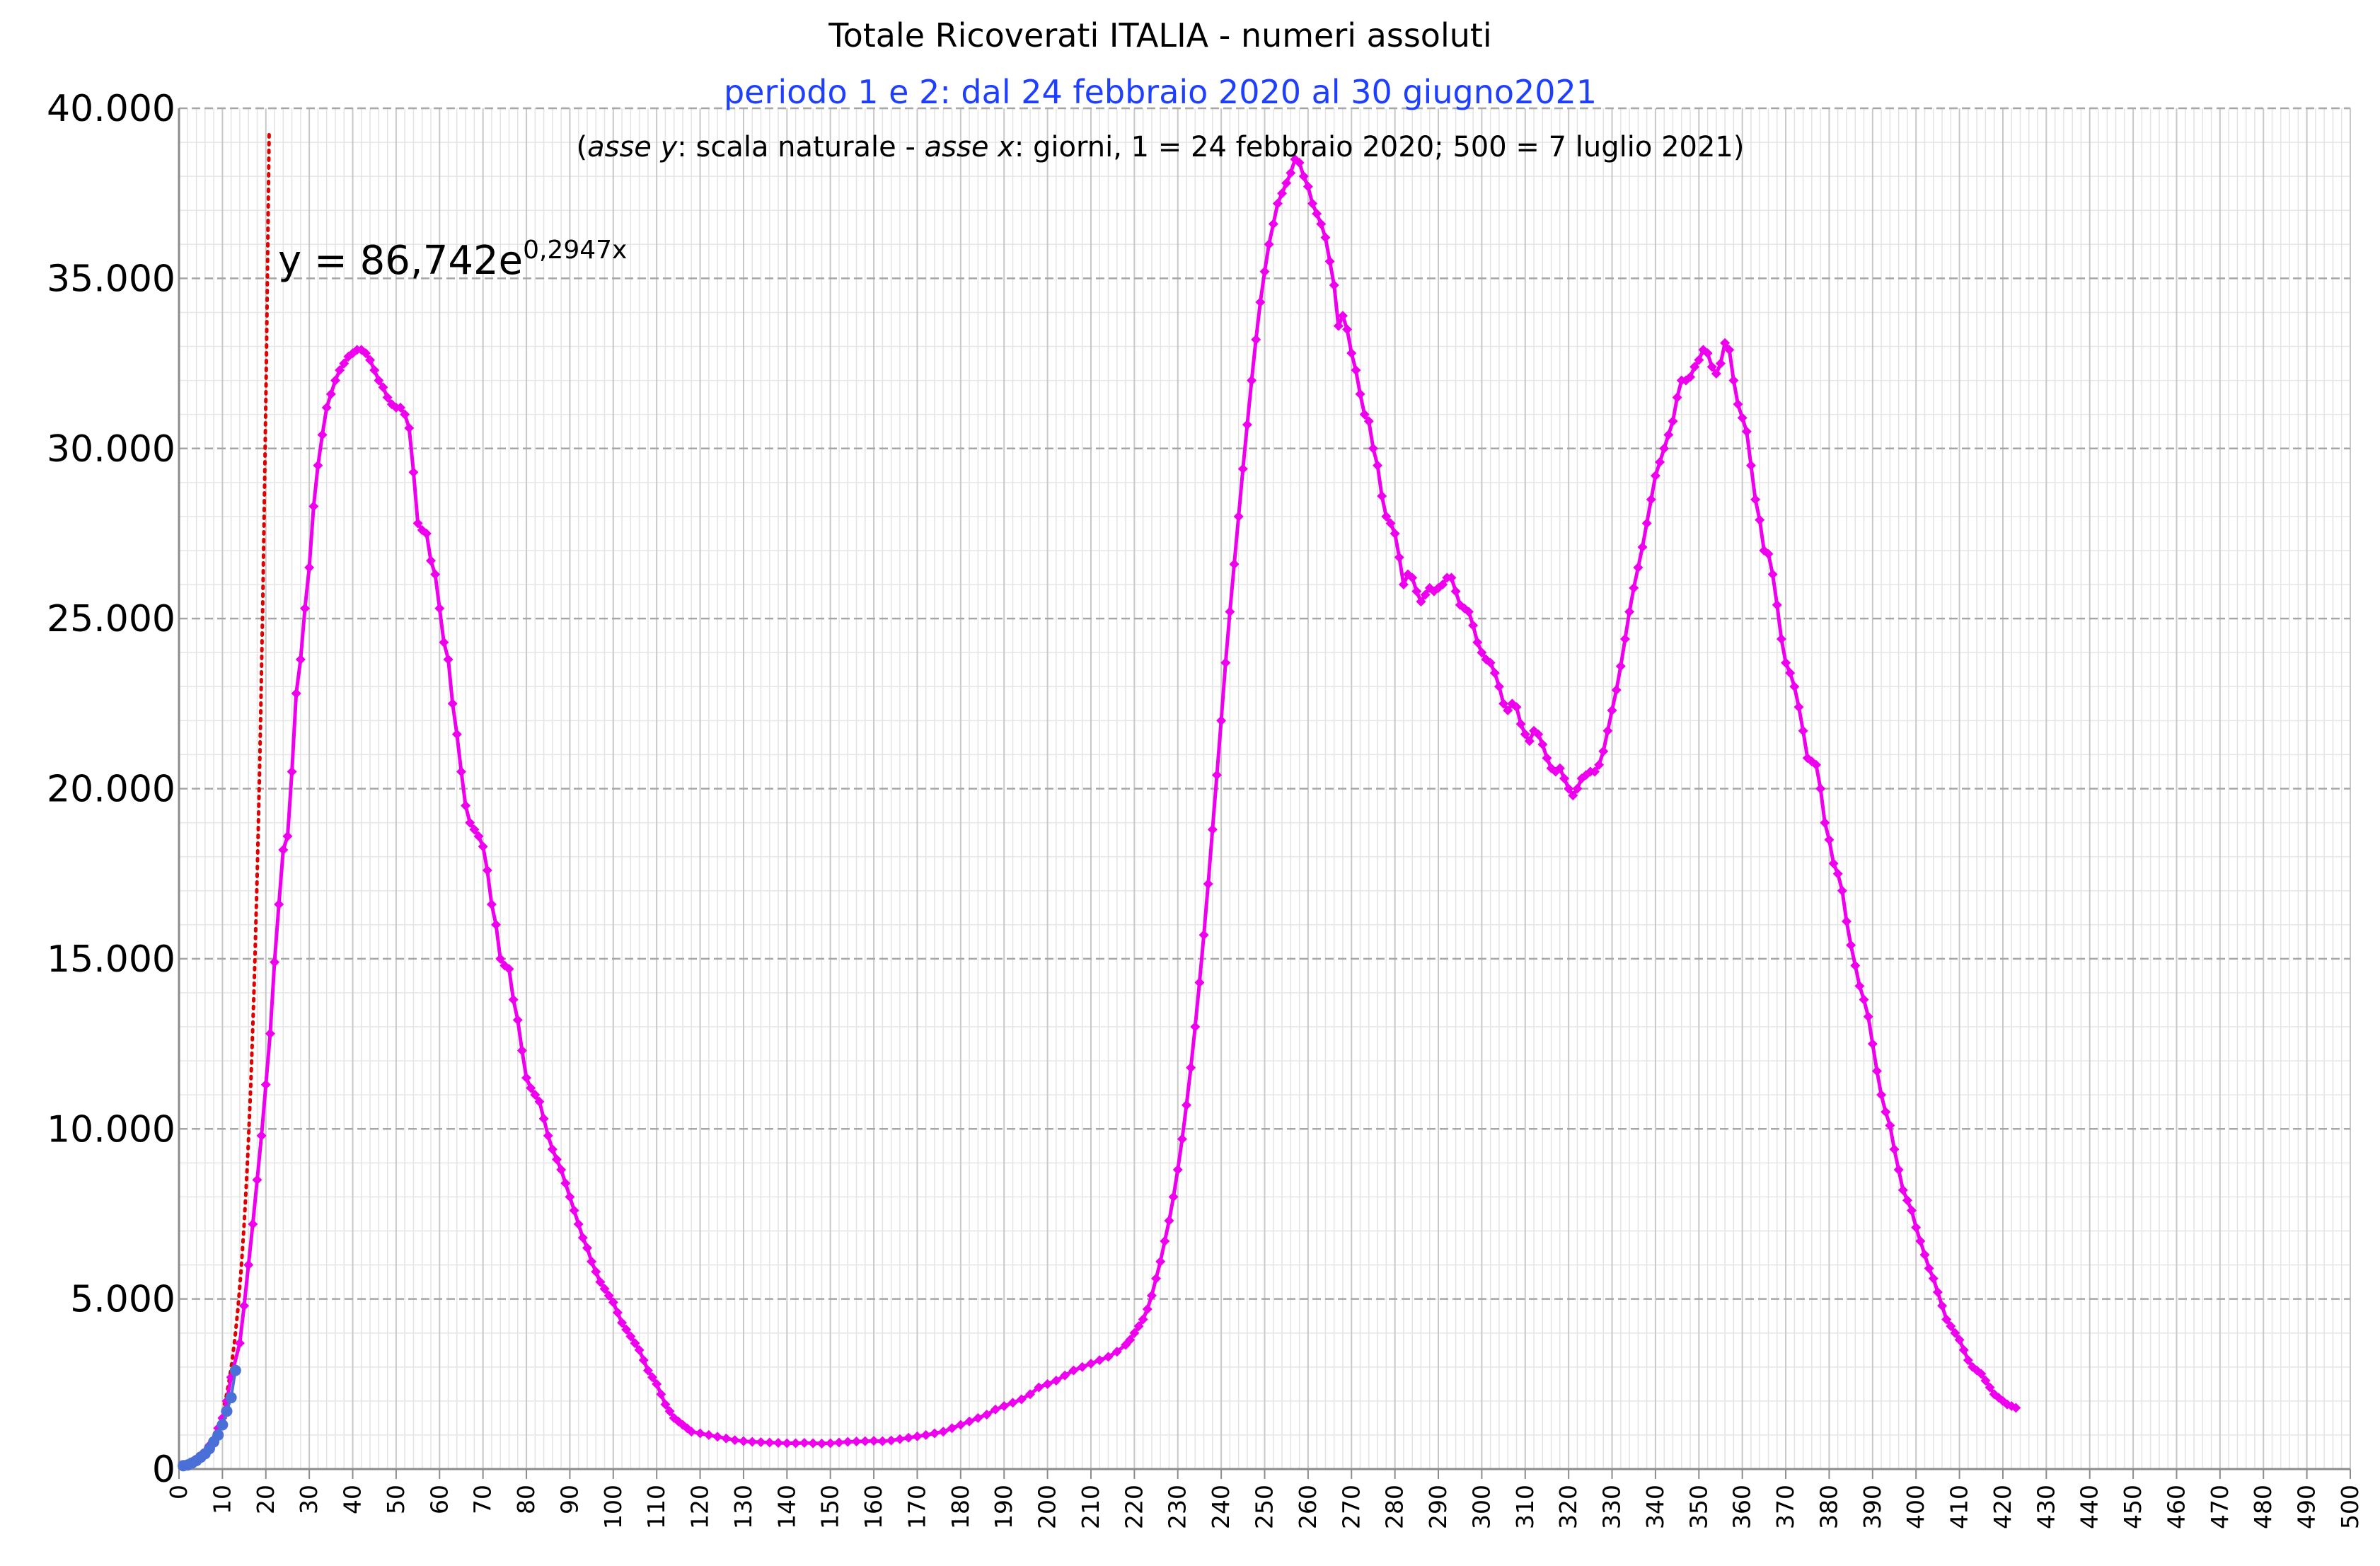  Describe the element at coordinates (111, 790) in the screenshot. I see `y-tick-label: 20.000` at that location.